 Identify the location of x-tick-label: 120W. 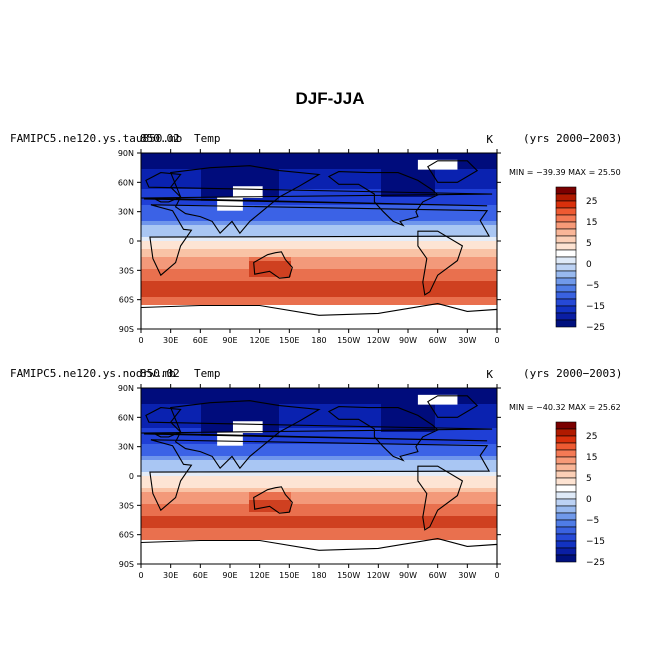
(378, 340).